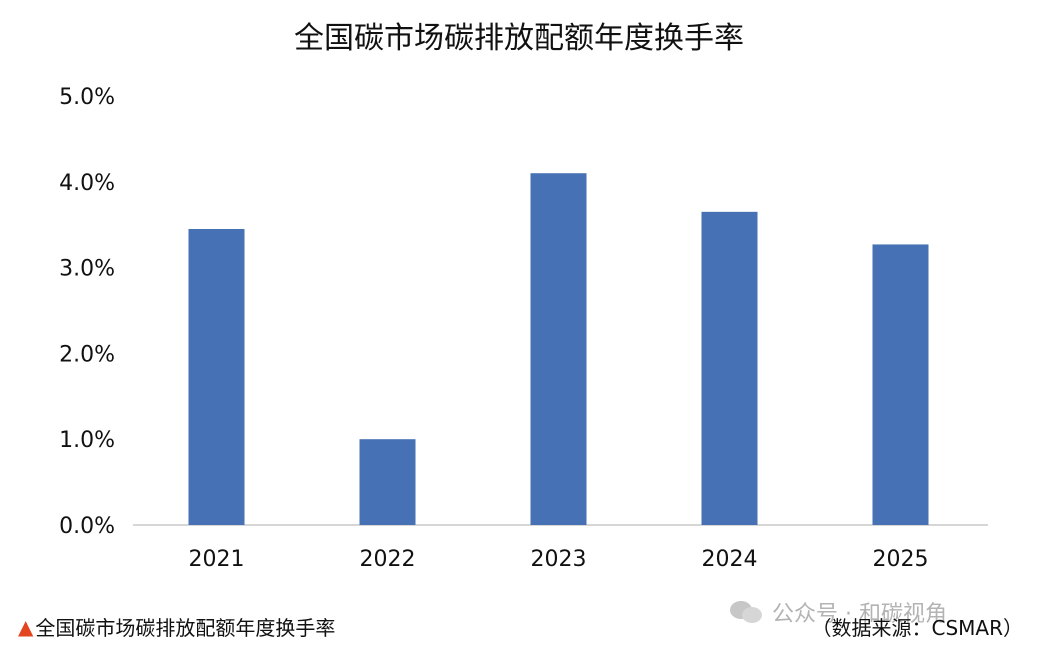 This screenshot has height=658, width=1043. I want to click on bar-2024, so click(729, 368).